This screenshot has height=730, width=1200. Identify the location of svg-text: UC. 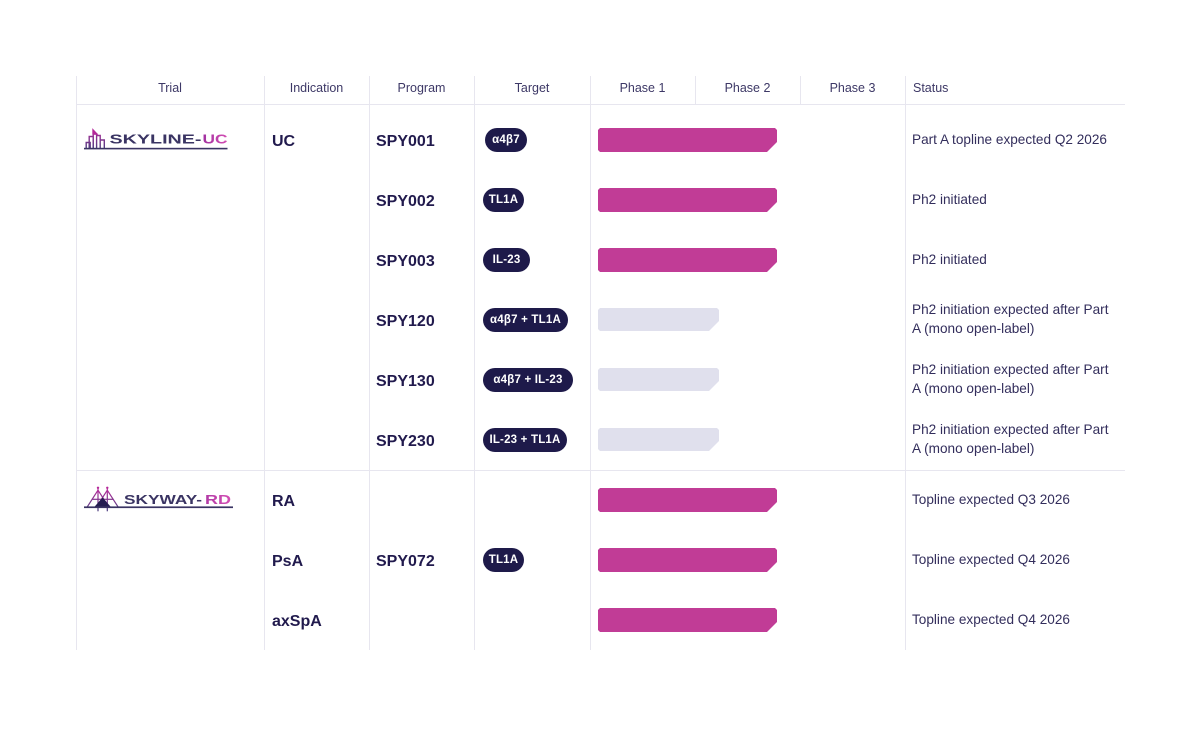
(215, 140).